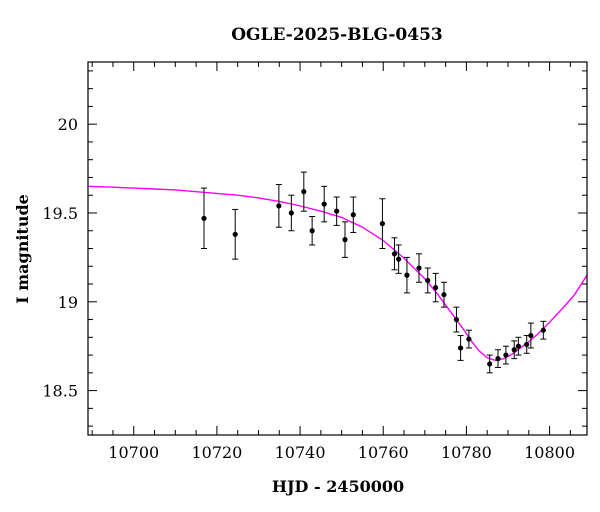 This screenshot has width=600, height=512. Describe the element at coordinates (60, 391) in the screenshot. I see `y-tick-label: 18.5` at that location.